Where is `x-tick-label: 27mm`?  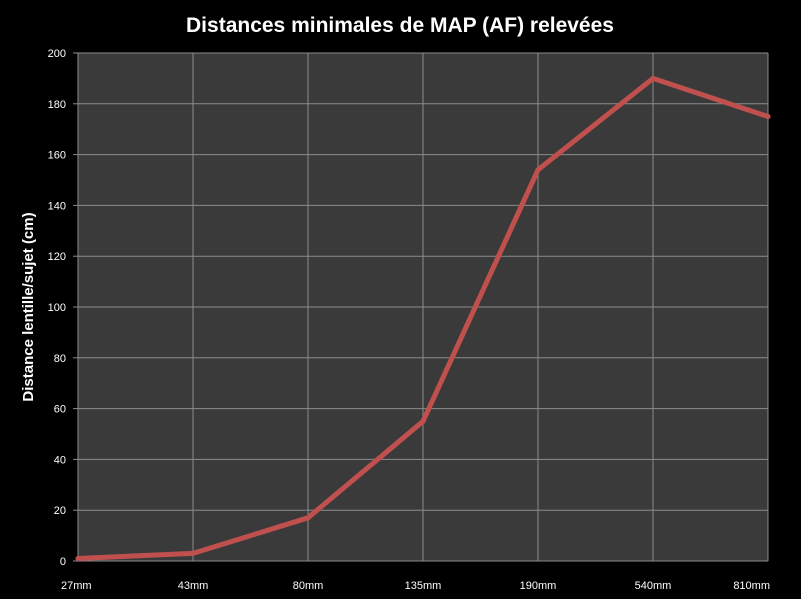
x-tick-label: 27mm is located at coordinates (76, 586).